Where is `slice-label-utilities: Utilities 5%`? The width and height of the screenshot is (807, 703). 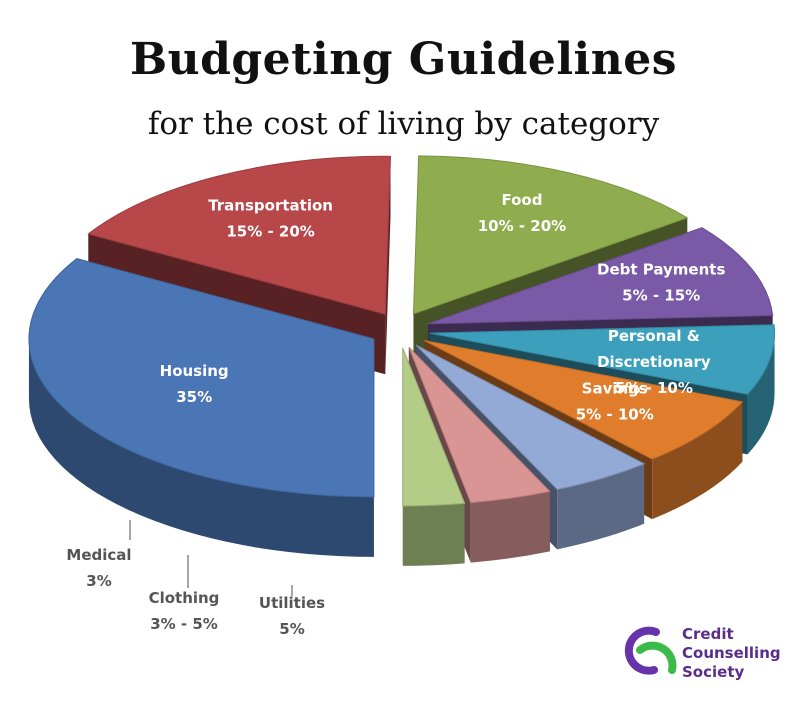 slice-label-utilities: Utilities 5% is located at coordinates (292, 616).